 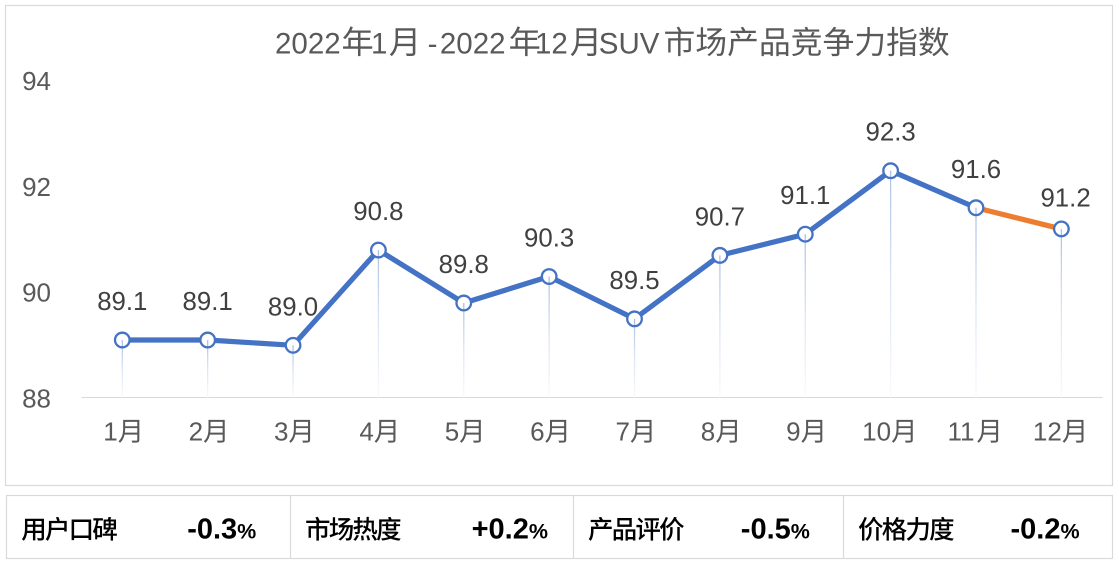 I want to click on svg-text: 90, so click(x=36, y=293).